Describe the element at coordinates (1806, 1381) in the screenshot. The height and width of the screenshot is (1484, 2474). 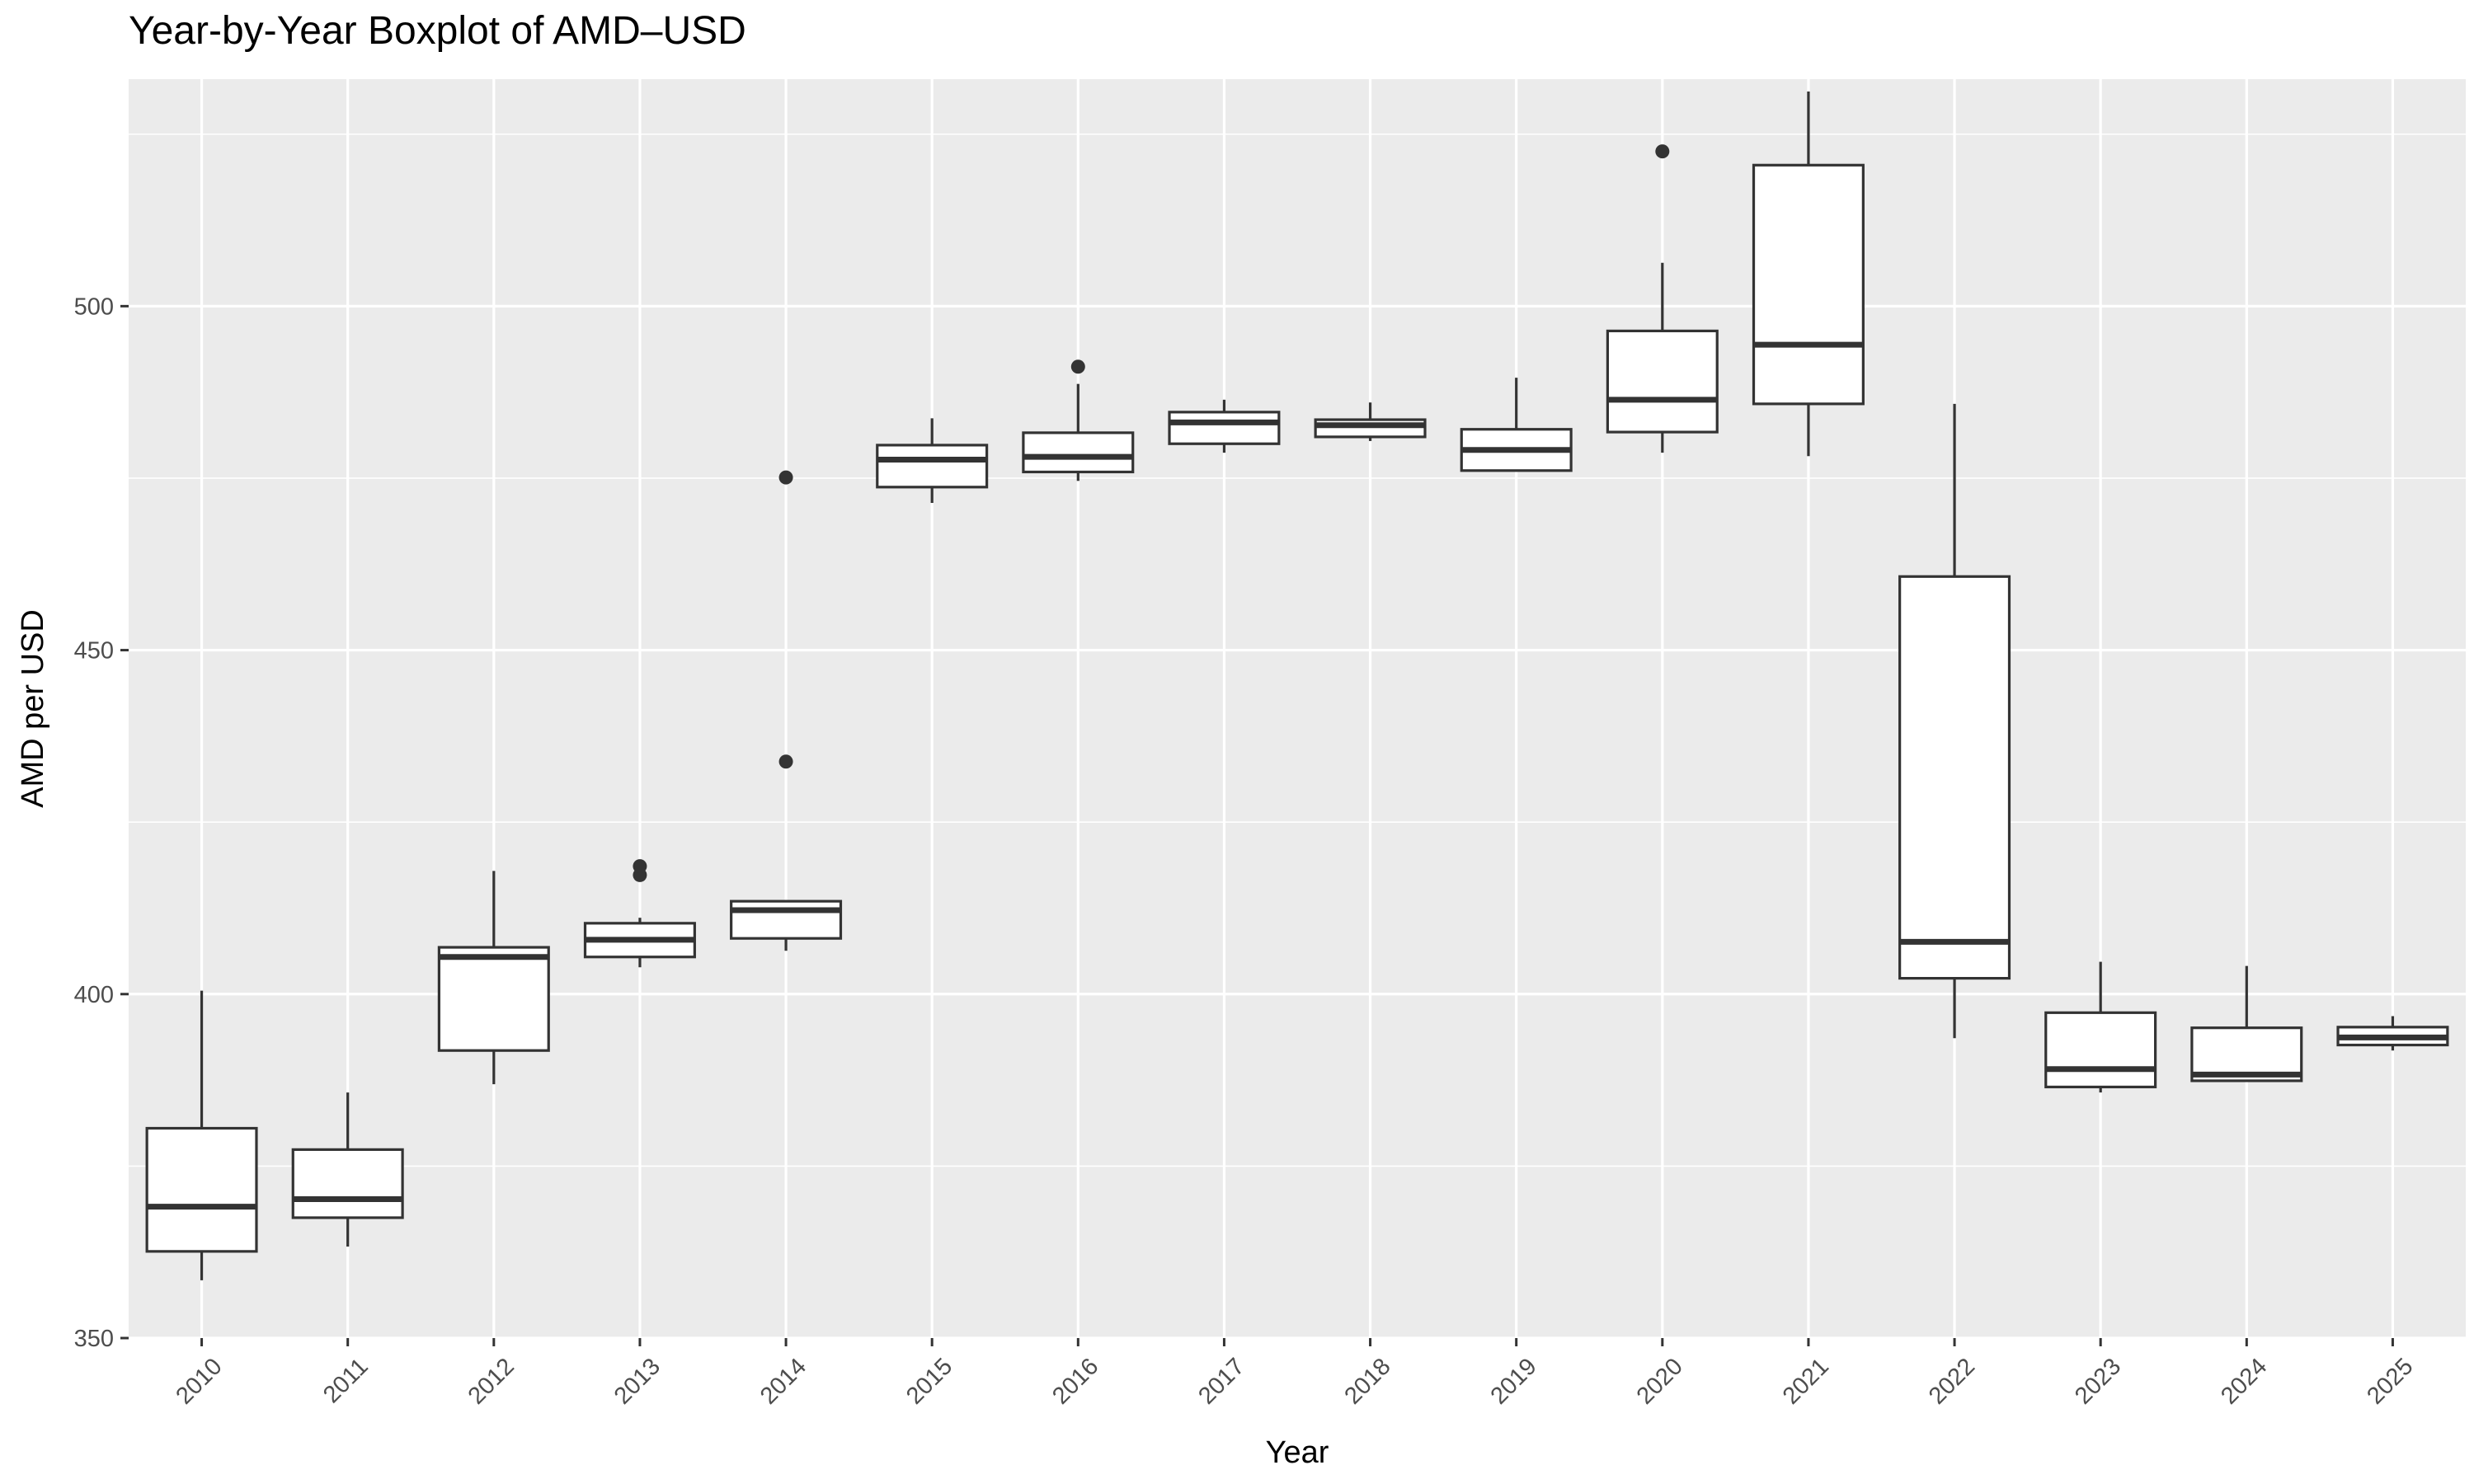
I see `x-tick-label: 2021` at that location.